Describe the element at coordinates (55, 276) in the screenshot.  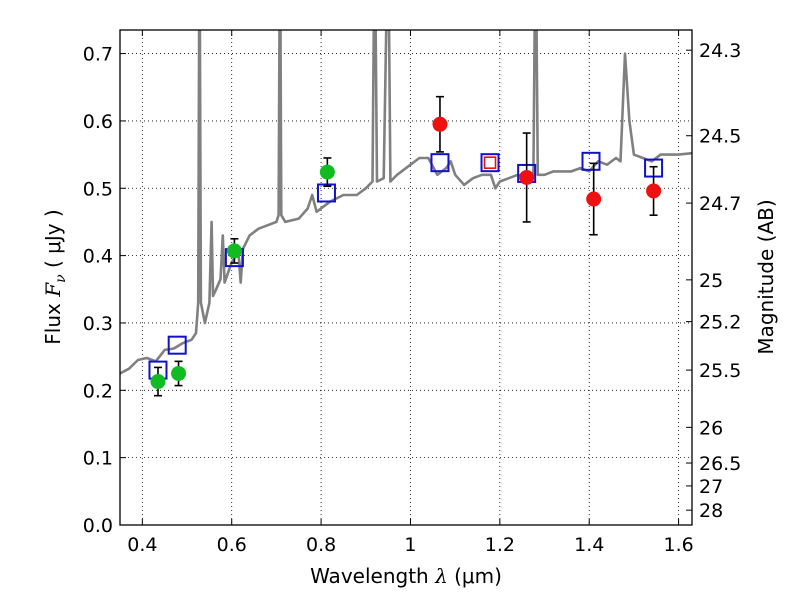
I see `y-axis-title: Flux Fν ( μJy )` at that location.